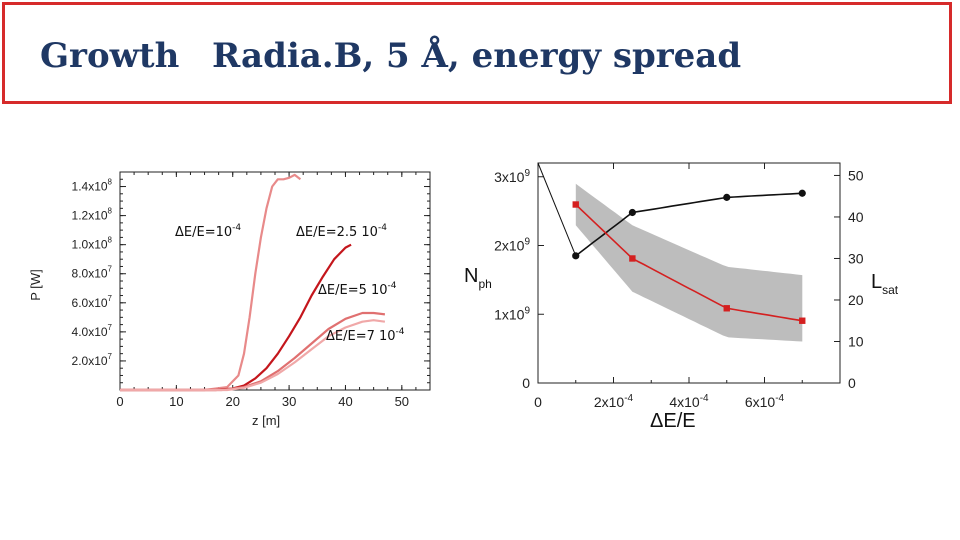  Describe the element at coordinates (289, 401) in the screenshot. I see `left-x-tick-label: 30` at that location.